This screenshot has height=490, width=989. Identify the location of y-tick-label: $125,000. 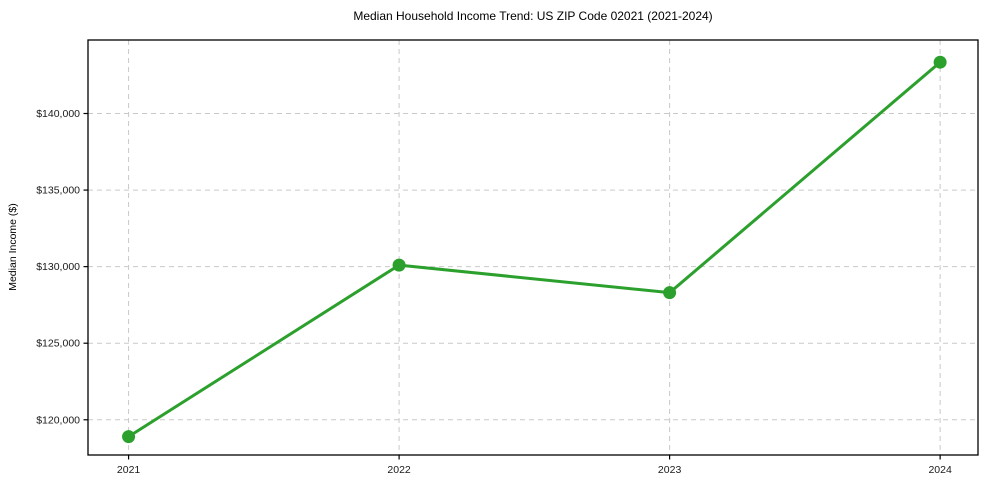
(58, 344).